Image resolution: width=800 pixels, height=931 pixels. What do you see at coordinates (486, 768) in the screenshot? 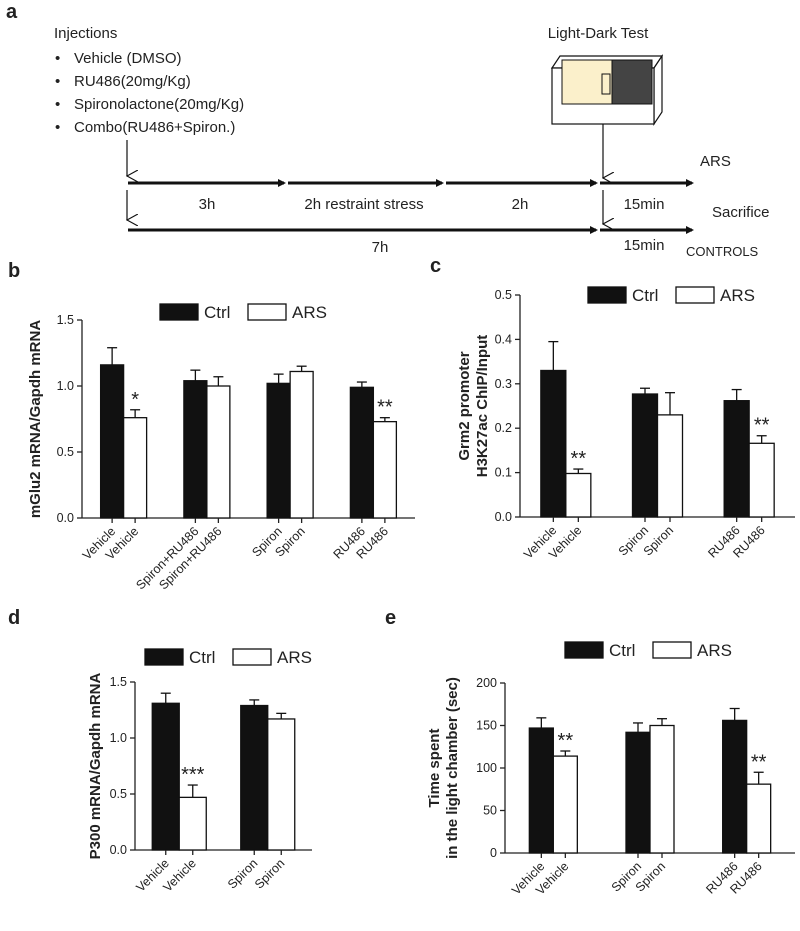
I see `y-tick-label: 100` at bounding box center [486, 768].